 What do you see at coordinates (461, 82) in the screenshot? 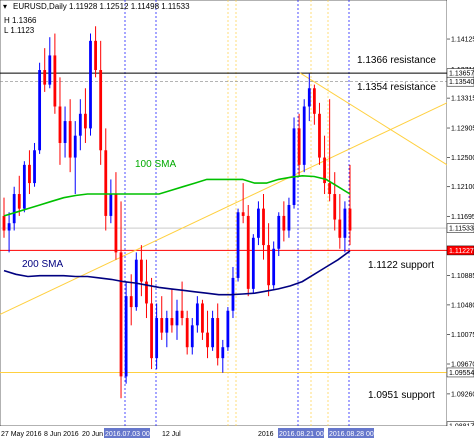
I see `price-tag-label: 1.13540` at bounding box center [461, 82].